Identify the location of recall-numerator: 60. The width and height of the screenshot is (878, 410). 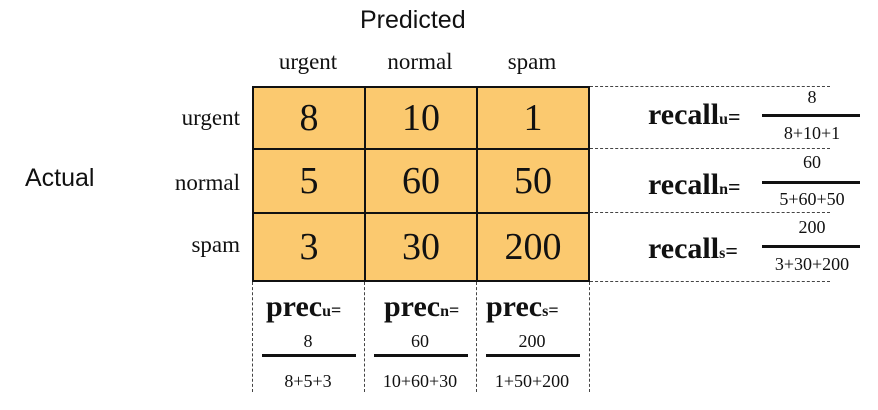
(812, 162).